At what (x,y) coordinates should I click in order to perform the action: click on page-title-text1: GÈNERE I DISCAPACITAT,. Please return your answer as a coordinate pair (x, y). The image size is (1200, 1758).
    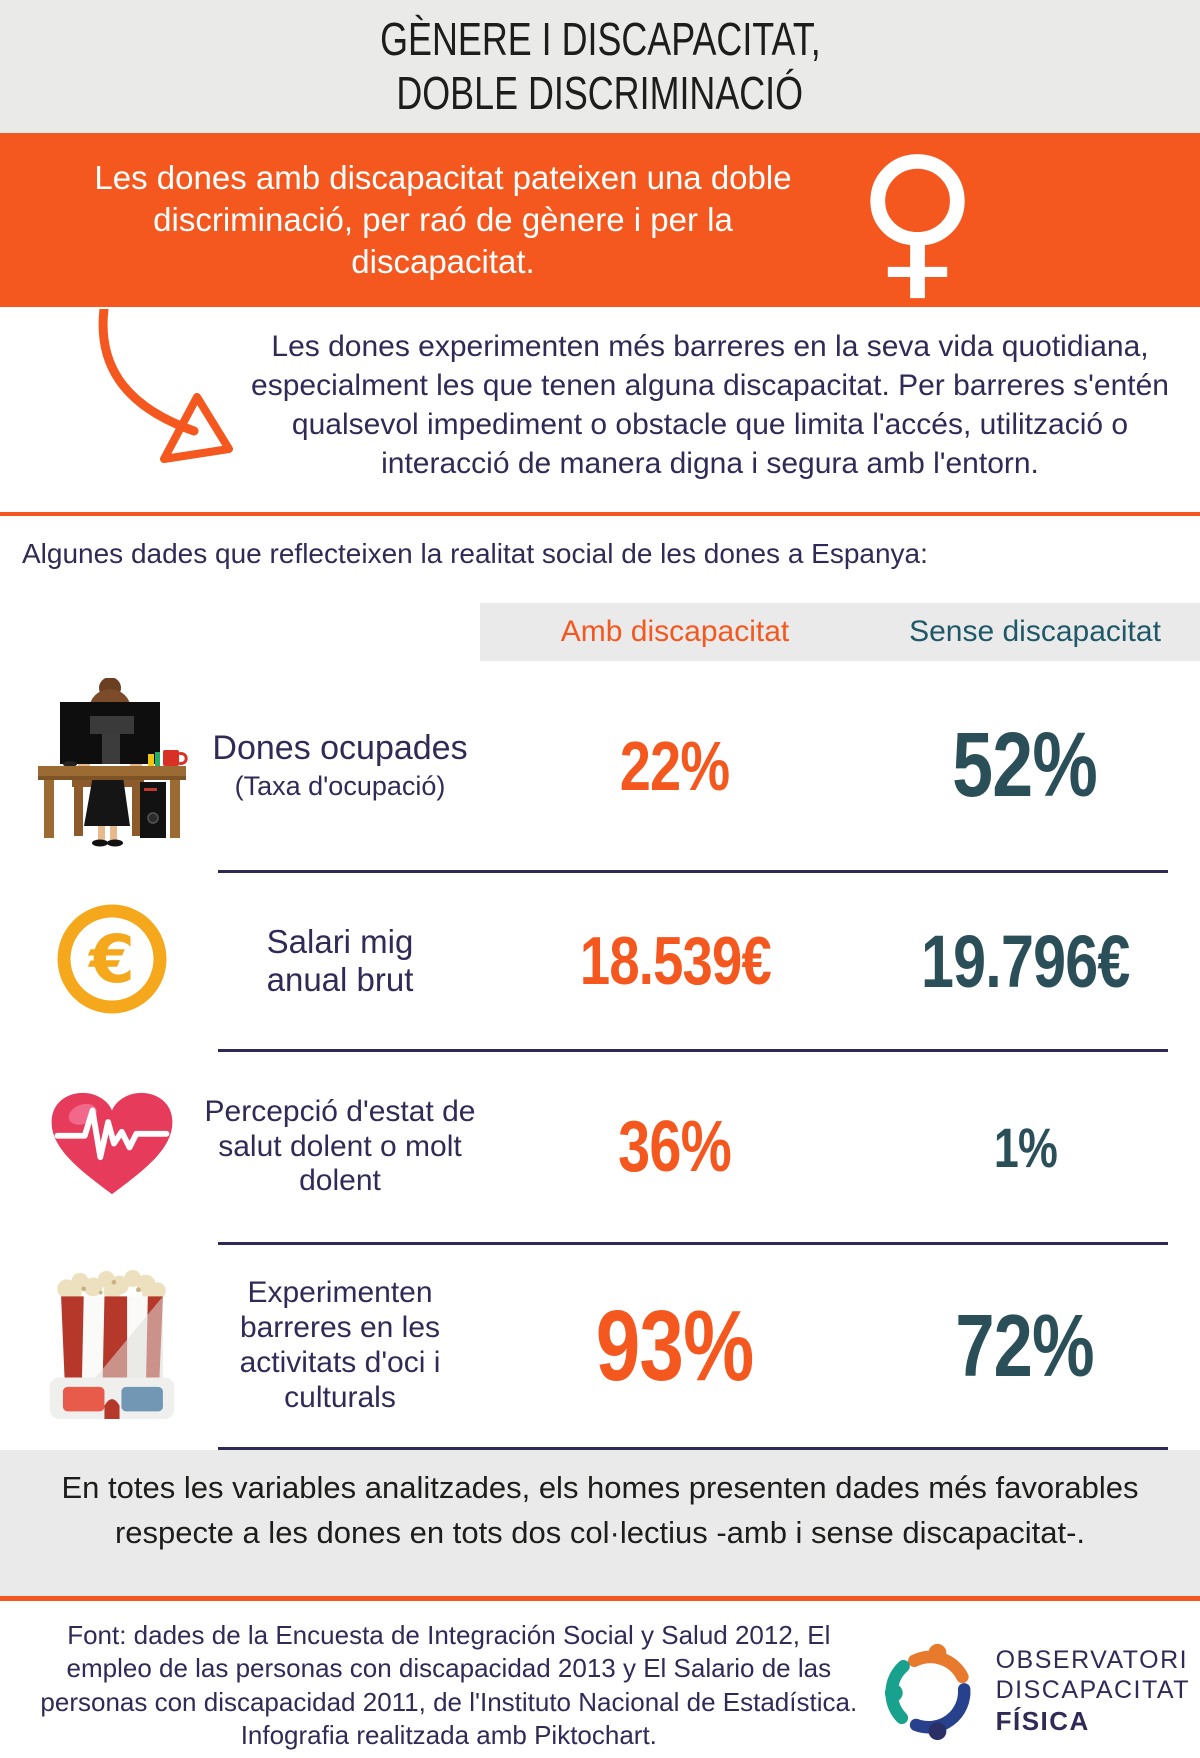
    Looking at the image, I should click on (600, 39).